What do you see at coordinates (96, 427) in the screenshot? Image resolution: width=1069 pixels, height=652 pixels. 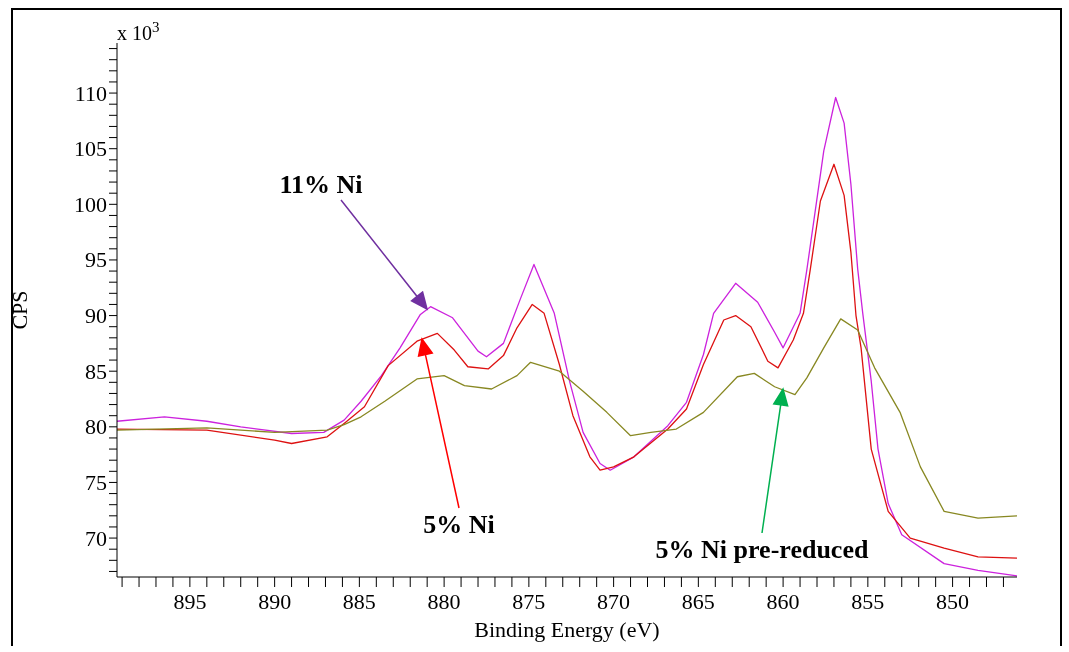 I see `y-tick-label: 80` at bounding box center [96, 427].